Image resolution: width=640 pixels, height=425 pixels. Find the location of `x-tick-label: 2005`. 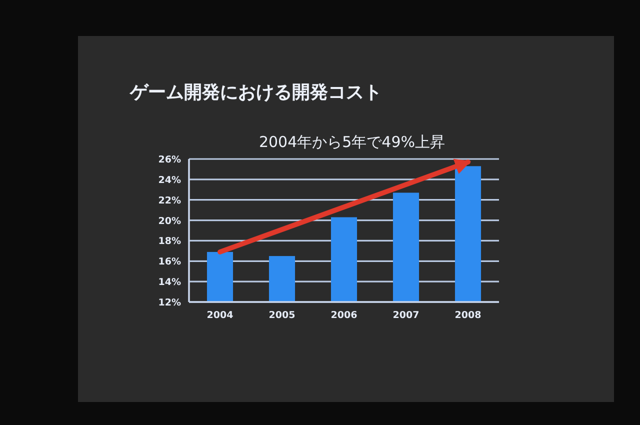

x-tick-label: 2005 is located at coordinates (282, 315).